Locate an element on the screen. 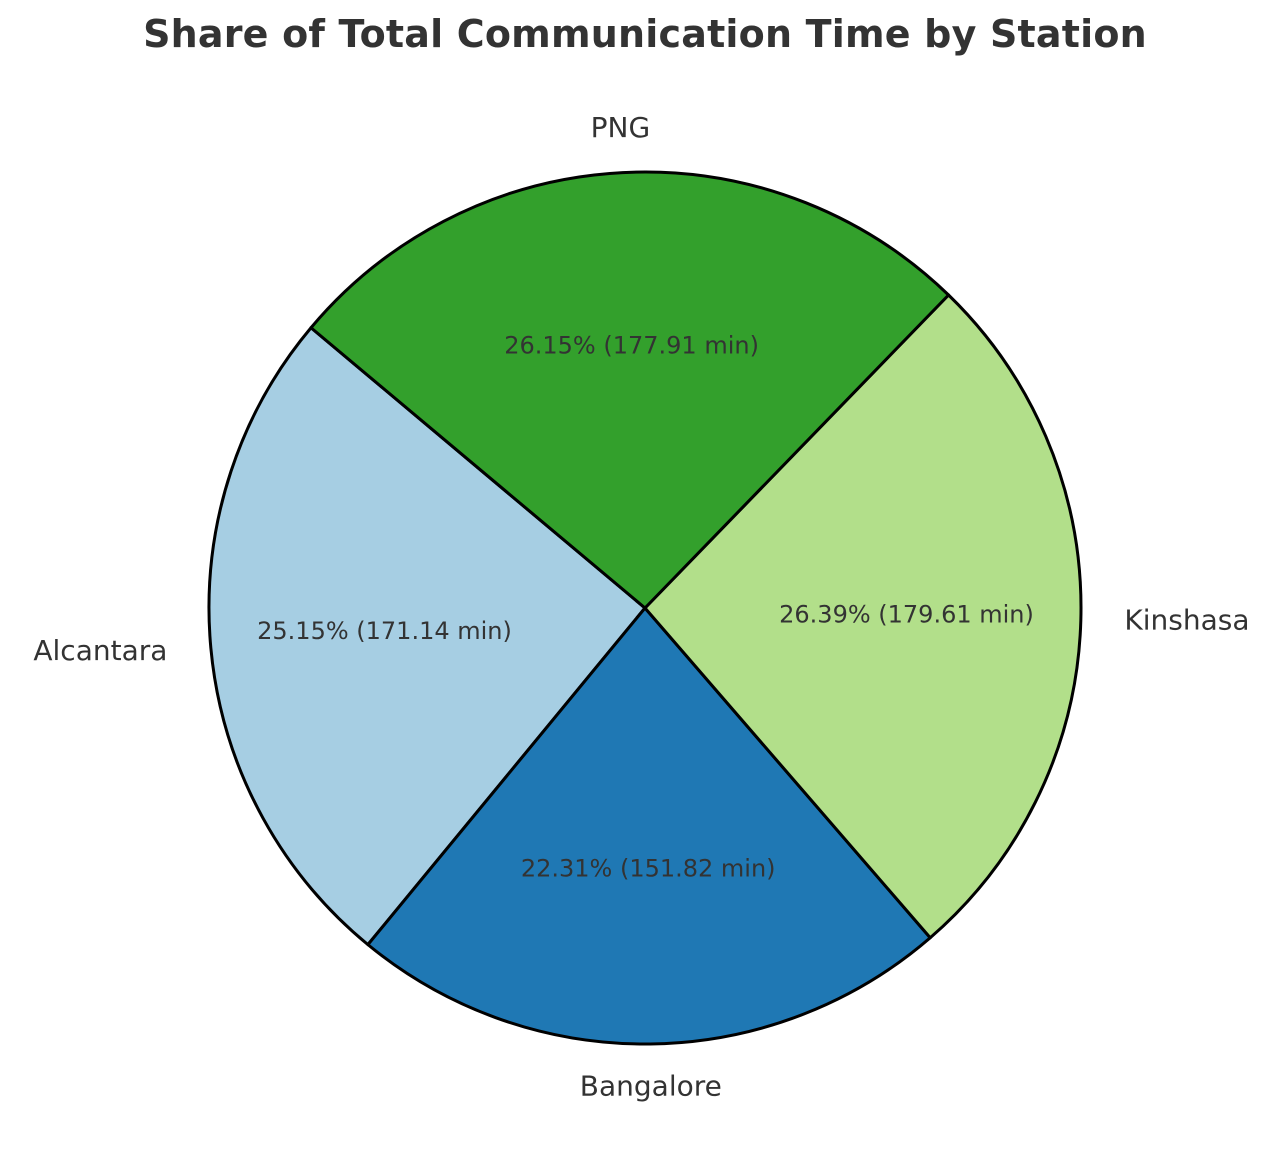 Image resolution: width=1280 pixels, height=1172 pixels. slice-value-label-kinshasa: 26.39% (179.61 min) is located at coordinates (906, 614).